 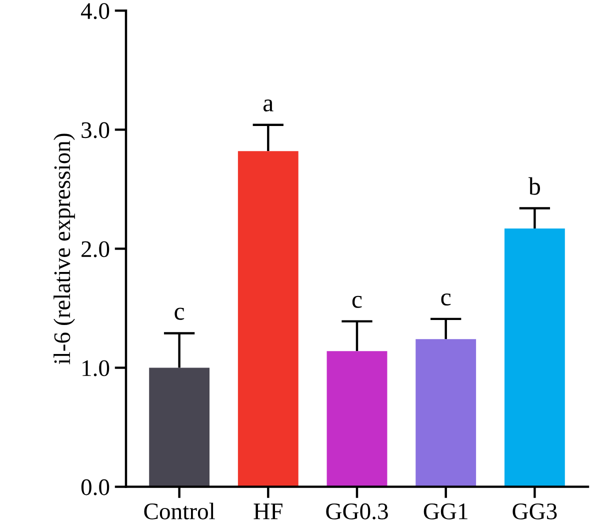 I want to click on x-tick-label: Control, so click(x=179, y=511).